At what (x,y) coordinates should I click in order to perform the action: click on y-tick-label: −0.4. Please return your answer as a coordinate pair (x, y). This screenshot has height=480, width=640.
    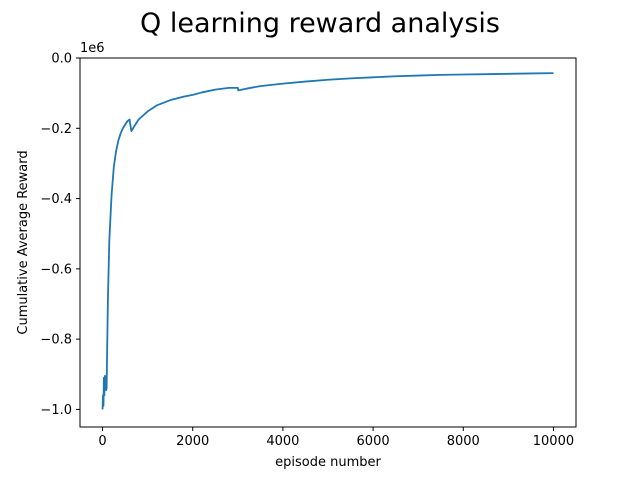
    Looking at the image, I should click on (56, 199).